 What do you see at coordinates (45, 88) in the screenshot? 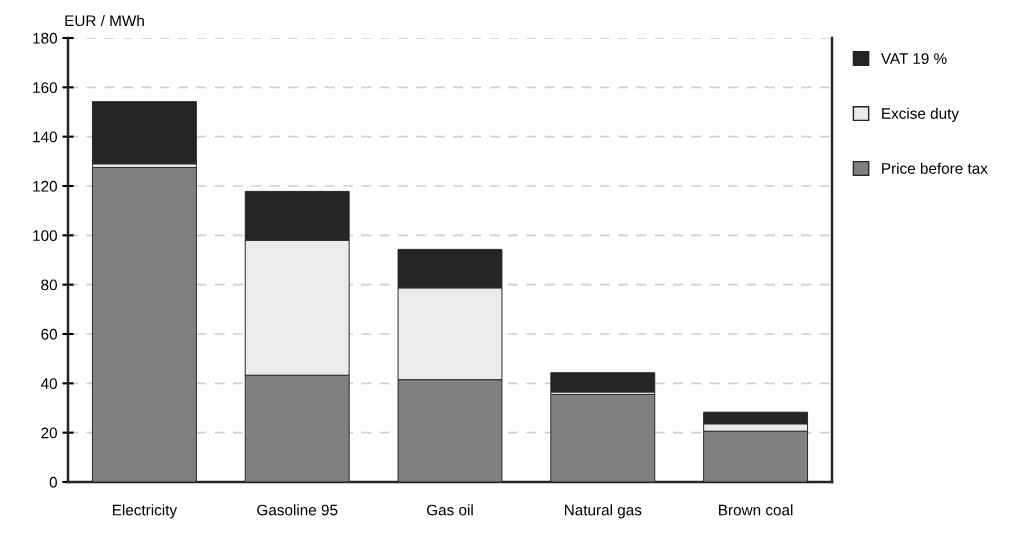
I see `y-tick-label: 160` at bounding box center [45, 88].